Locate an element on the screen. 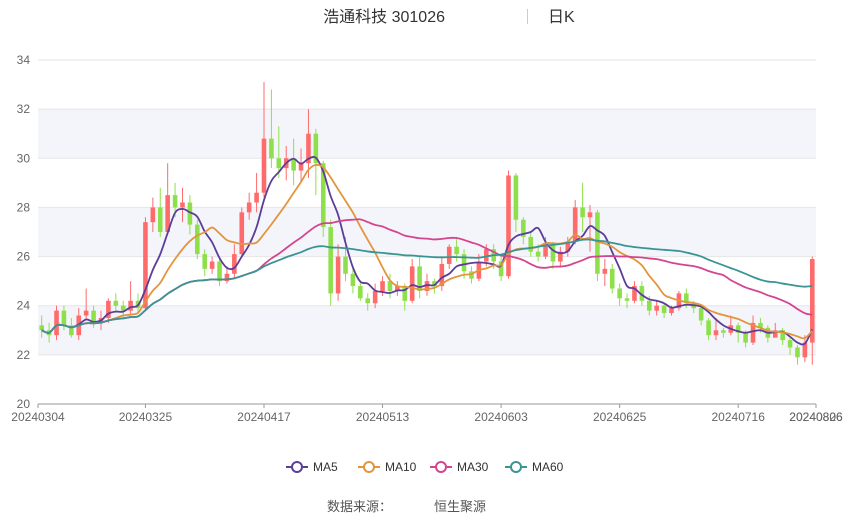  legend-item: MA60 is located at coordinates (534, 467).